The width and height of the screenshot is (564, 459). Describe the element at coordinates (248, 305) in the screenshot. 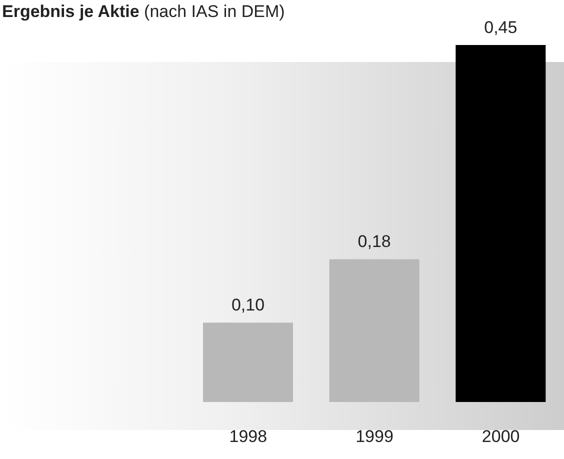

I see `data-label: 0,10` at that location.